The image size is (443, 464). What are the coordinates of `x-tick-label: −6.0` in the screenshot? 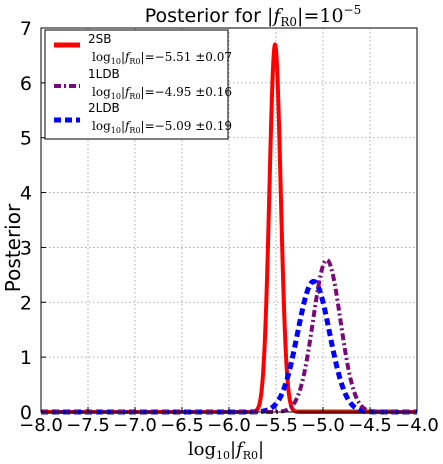 It's located at (229, 425).